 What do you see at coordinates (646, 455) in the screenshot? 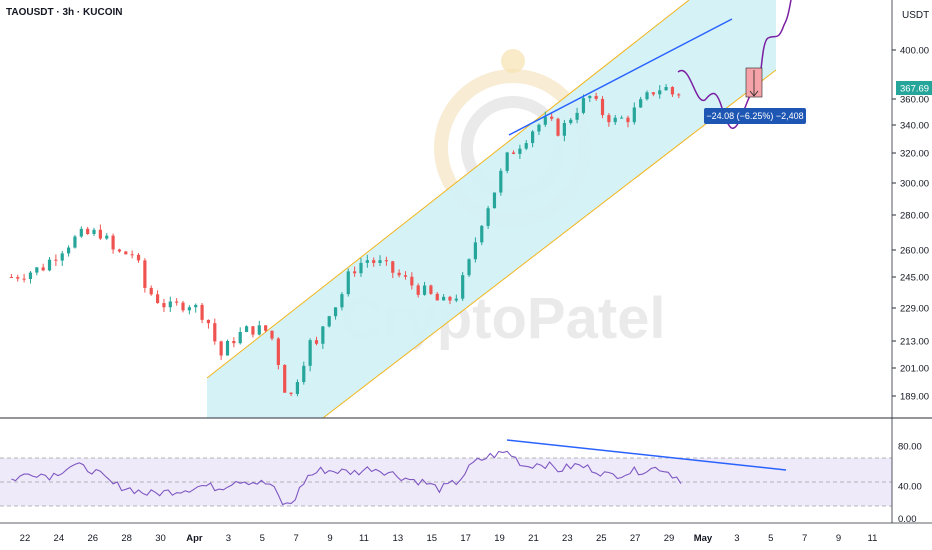
I see `rsi-divergence-trendline` at bounding box center [646, 455].